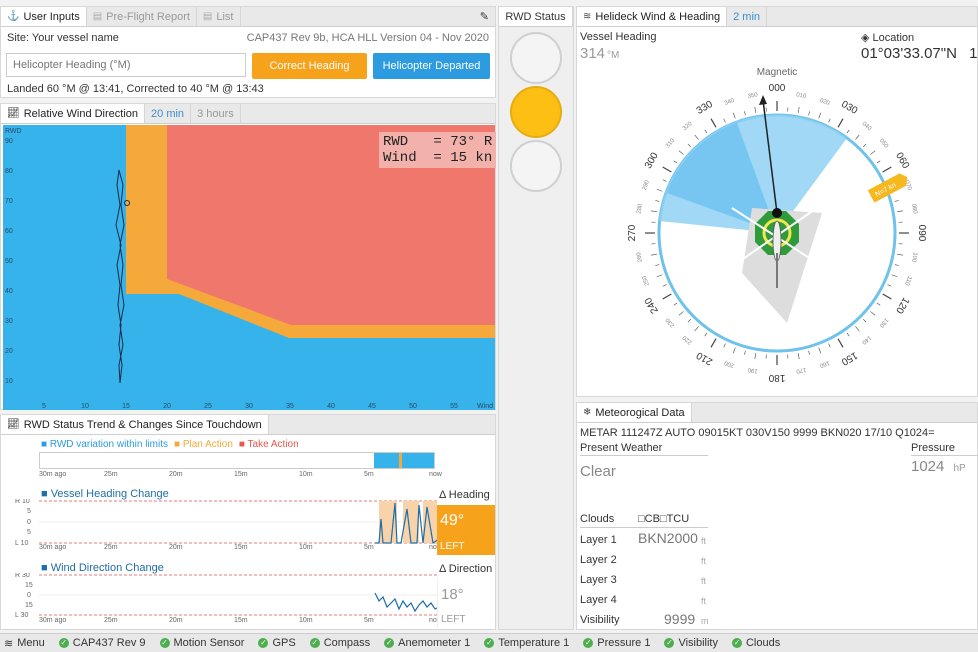 The width and height of the screenshot is (978, 652). I want to click on compass-degree-label: 090, so click(921, 233).